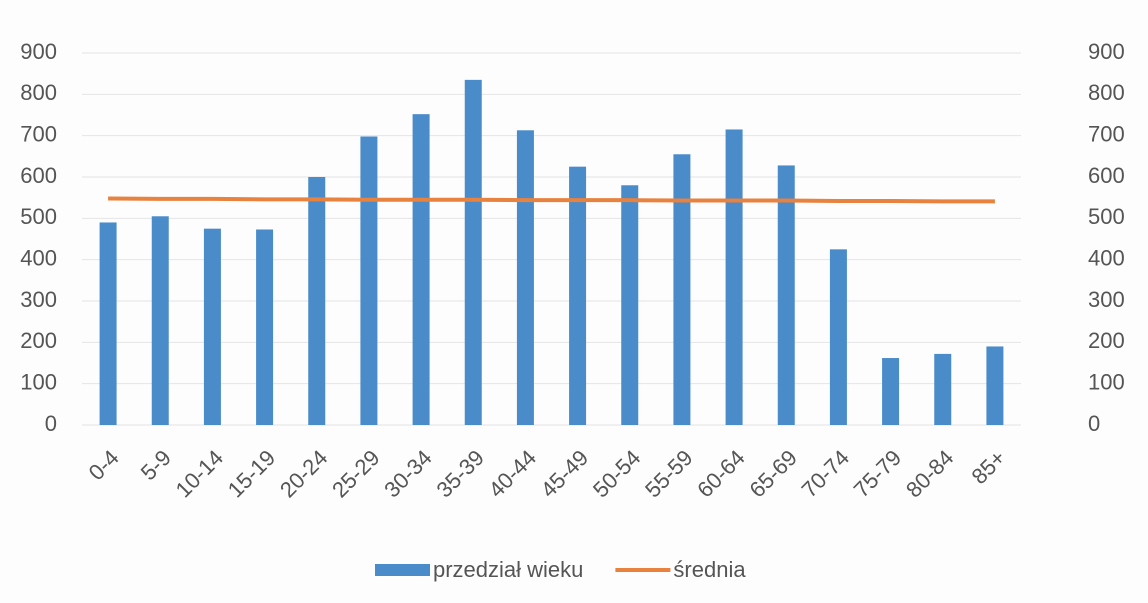 This screenshot has height=603, width=1148. Describe the element at coordinates (38, 381) in the screenshot. I see `y-tick-label: 100` at that location.